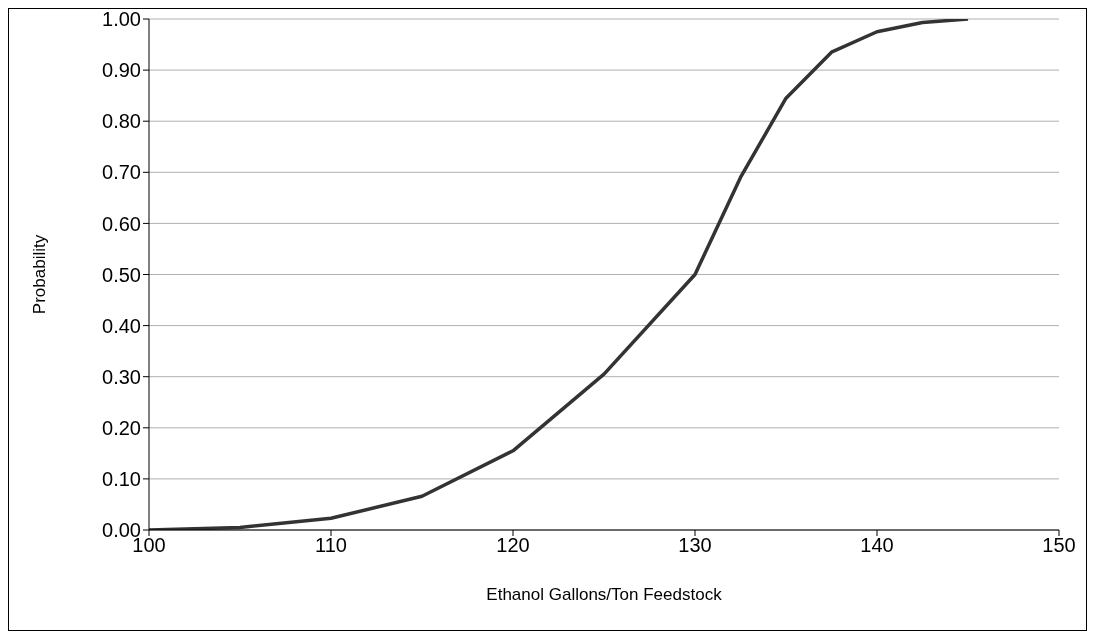  Describe the element at coordinates (1059, 545) in the screenshot. I see `x-tick-label: 150` at that location.